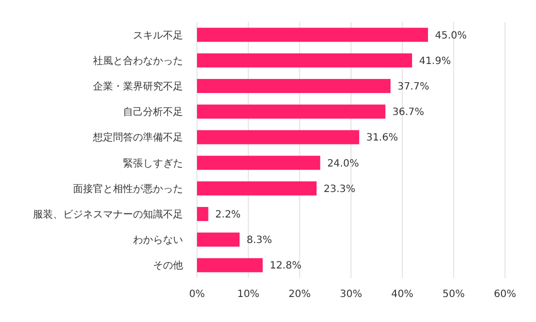 The width and height of the screenshot is (536, 322). Describe the element at coordinates (340, 189) in the screenshot. I see `data-label: 23.3%` at that location.